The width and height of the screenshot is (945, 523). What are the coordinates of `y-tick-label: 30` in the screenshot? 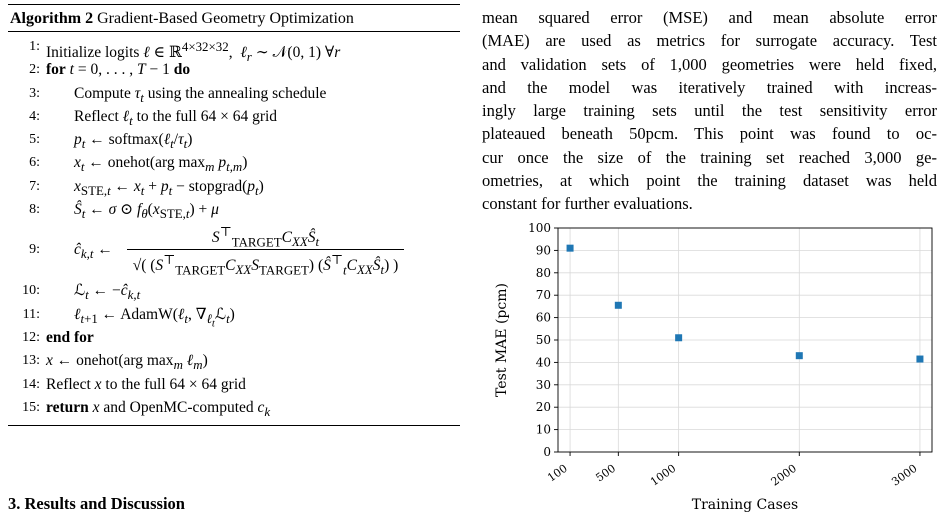 It's located at (543, 385).